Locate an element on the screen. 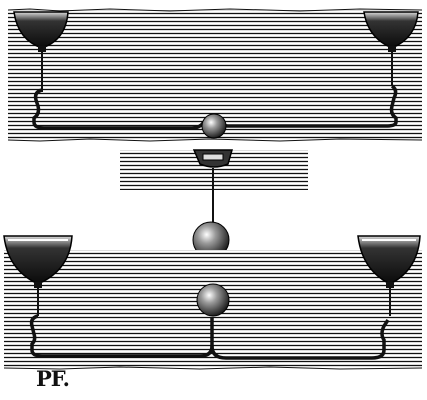  engraver-signature: PF. is located at coordinates (53, 378).